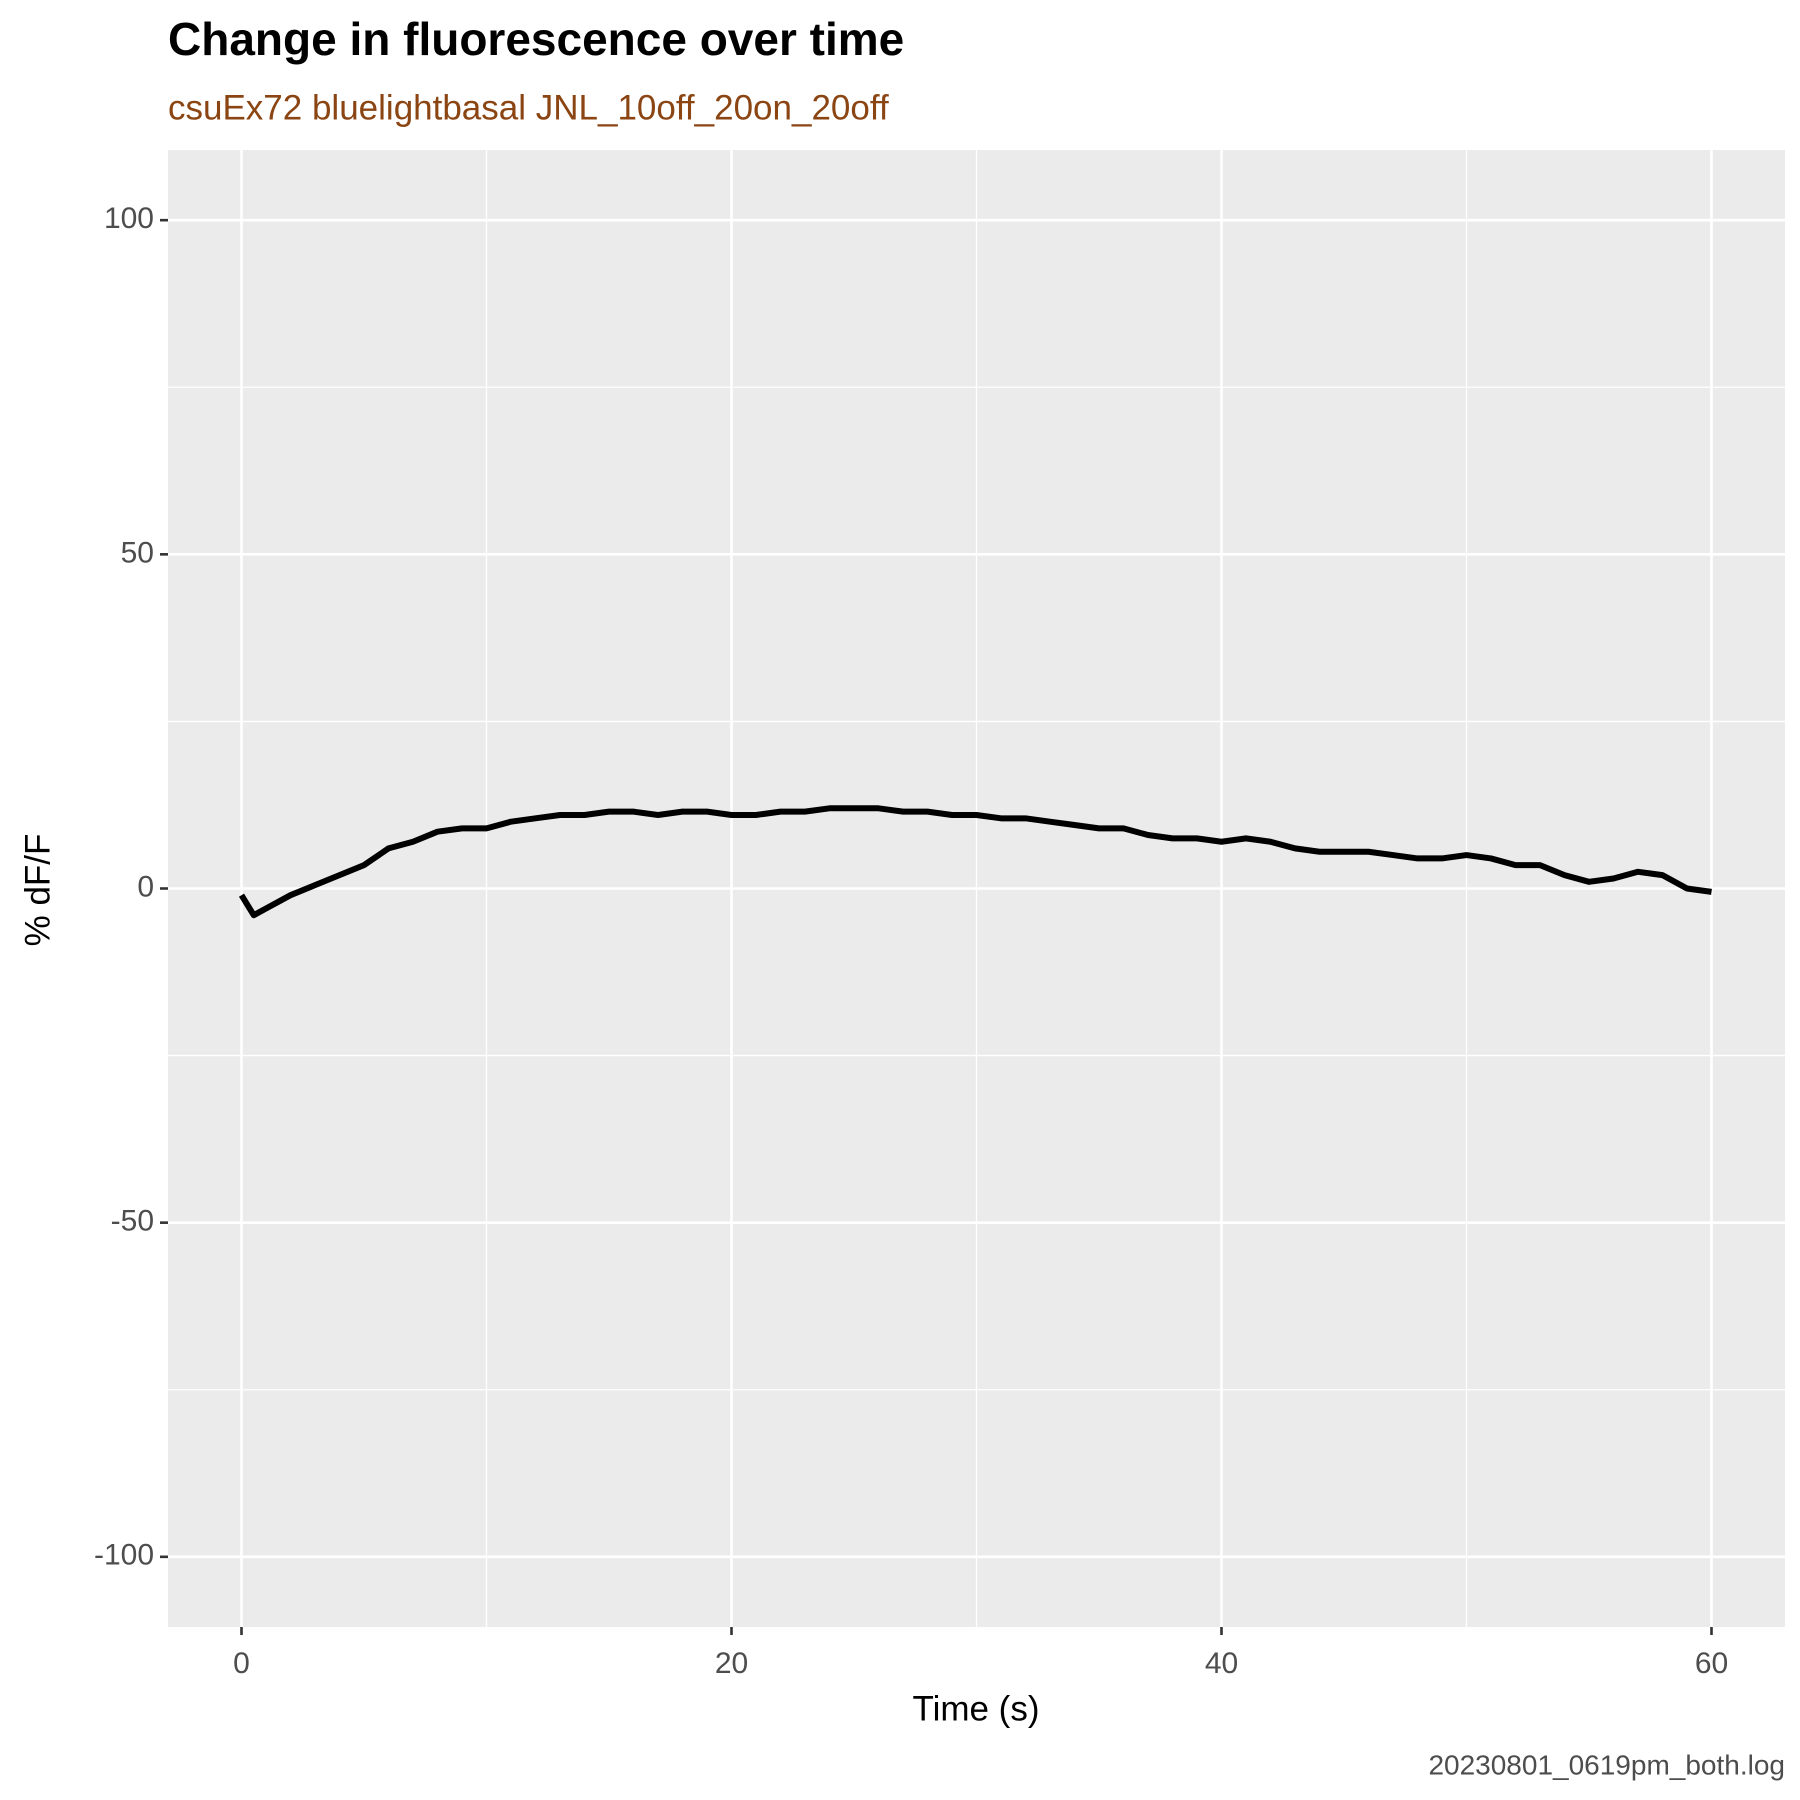 The height and width of the screenshot is (1800, 1800). I want to click on y-tick-label: 0, so click(145, 886).